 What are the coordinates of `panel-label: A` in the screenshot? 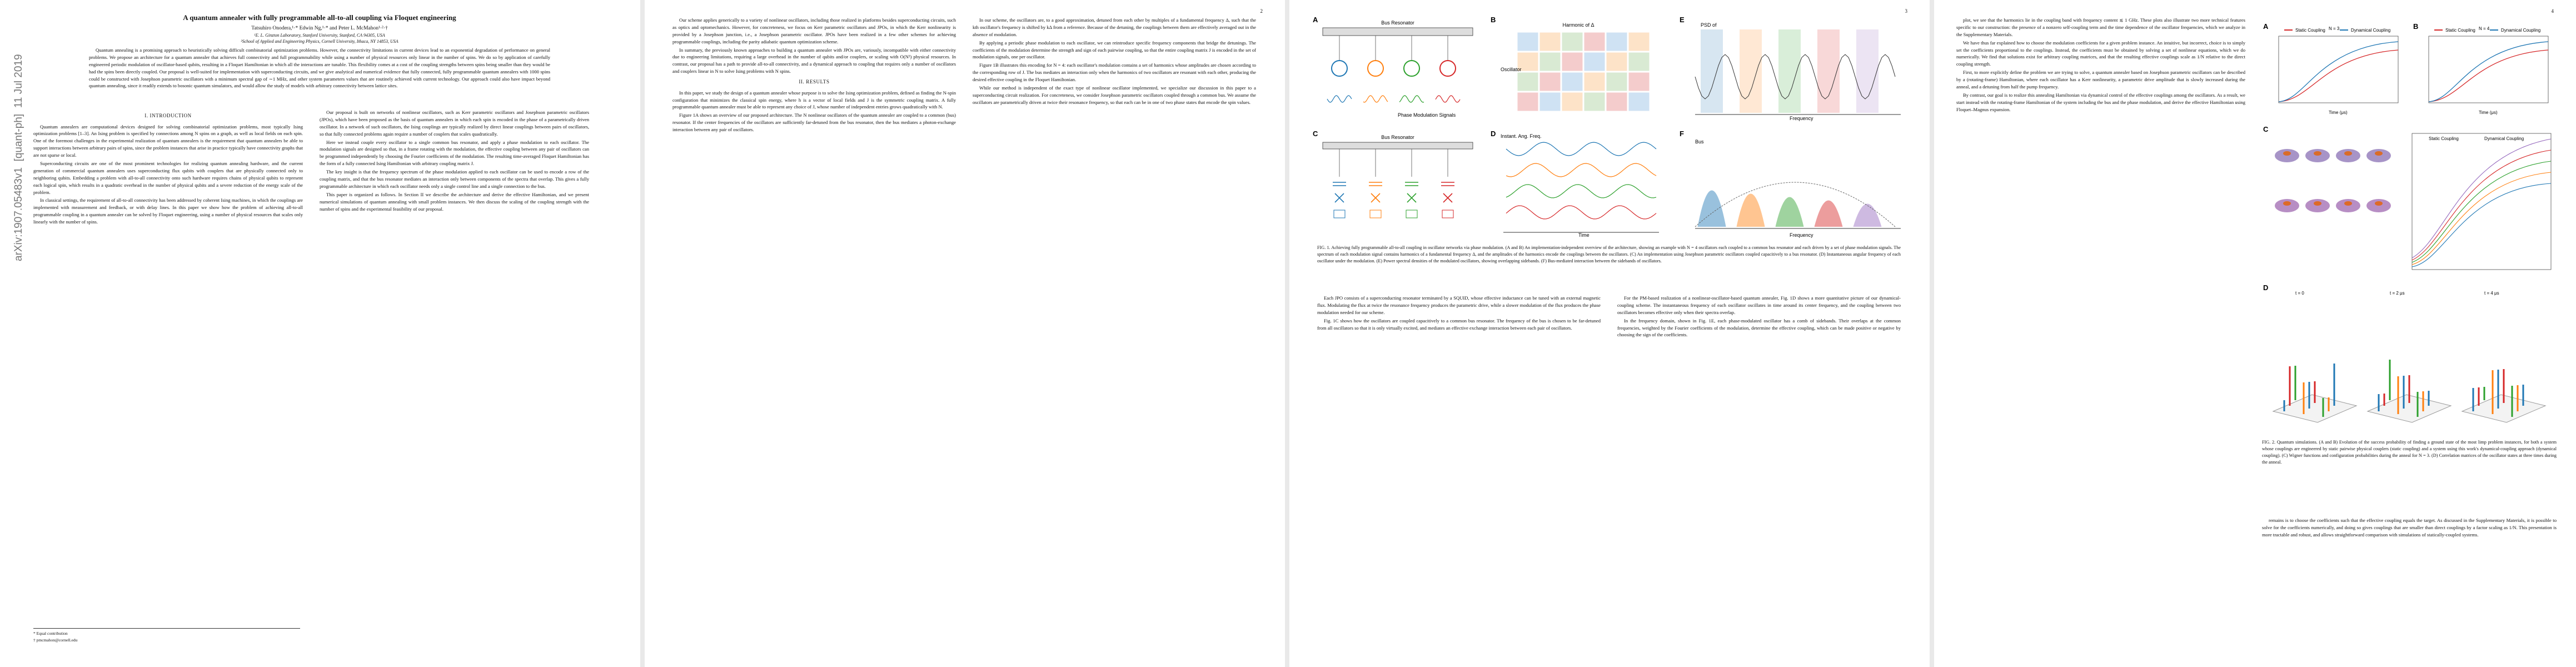 It's located at (2266, 26).